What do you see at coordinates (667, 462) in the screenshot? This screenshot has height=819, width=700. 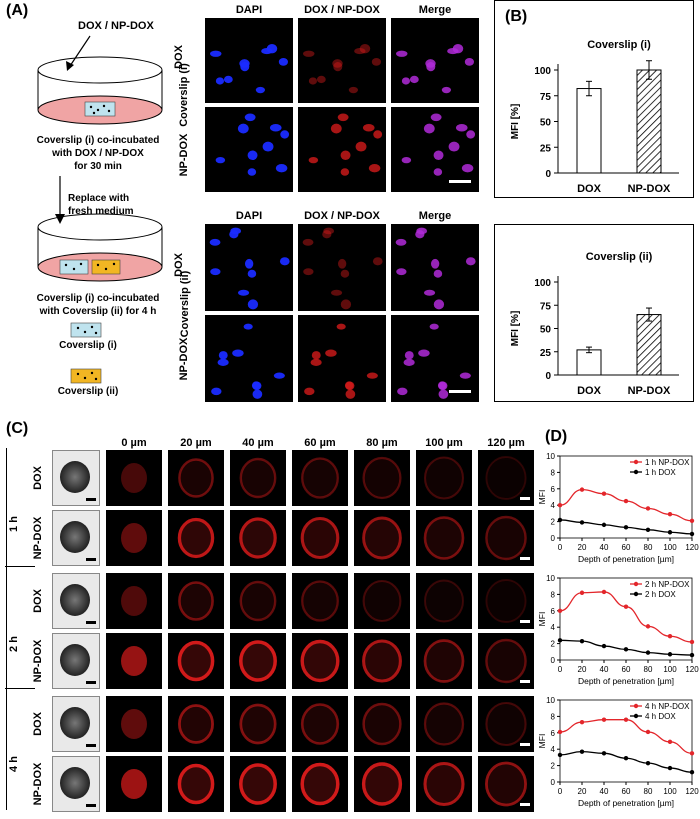 I see `legend-label: 1 h NP-DOX` at bounding box center [667, 462].